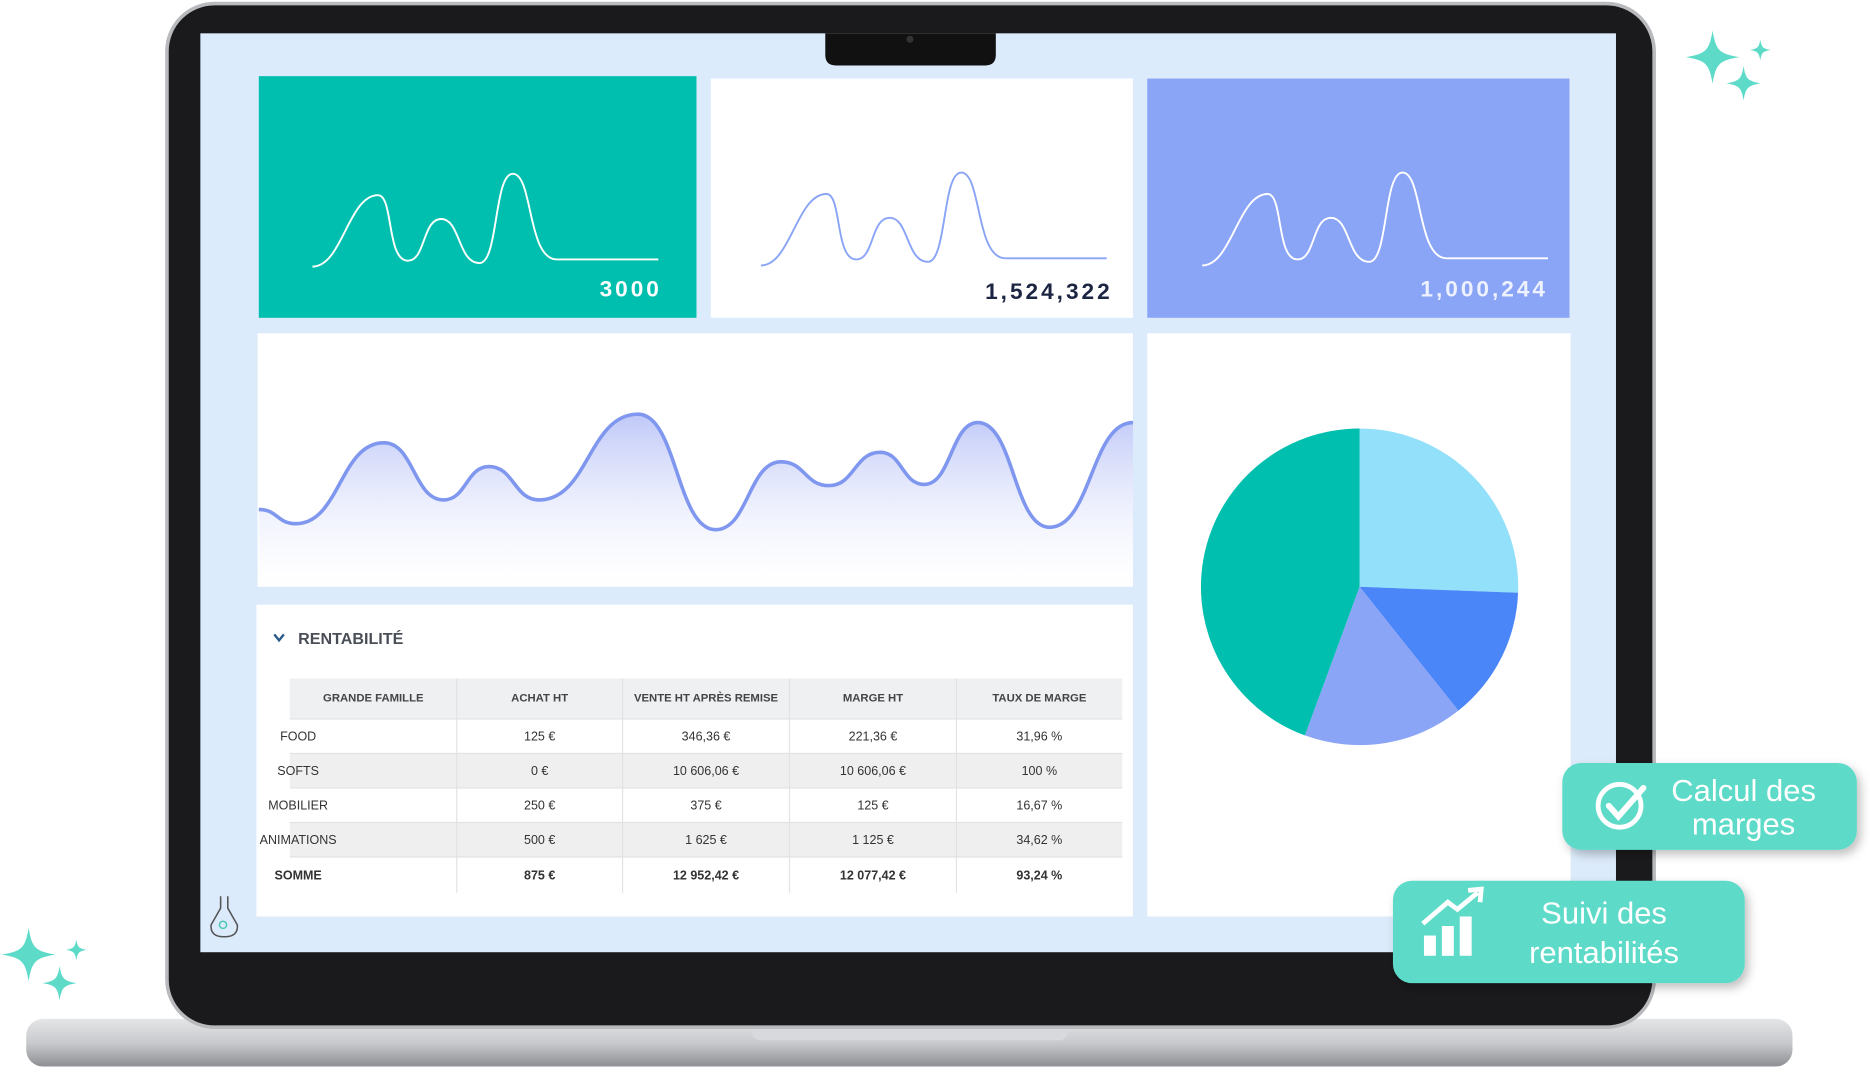  Describe the element at coordinates (1447, 936) in the screenshot. I see `chart-icon` at that location.